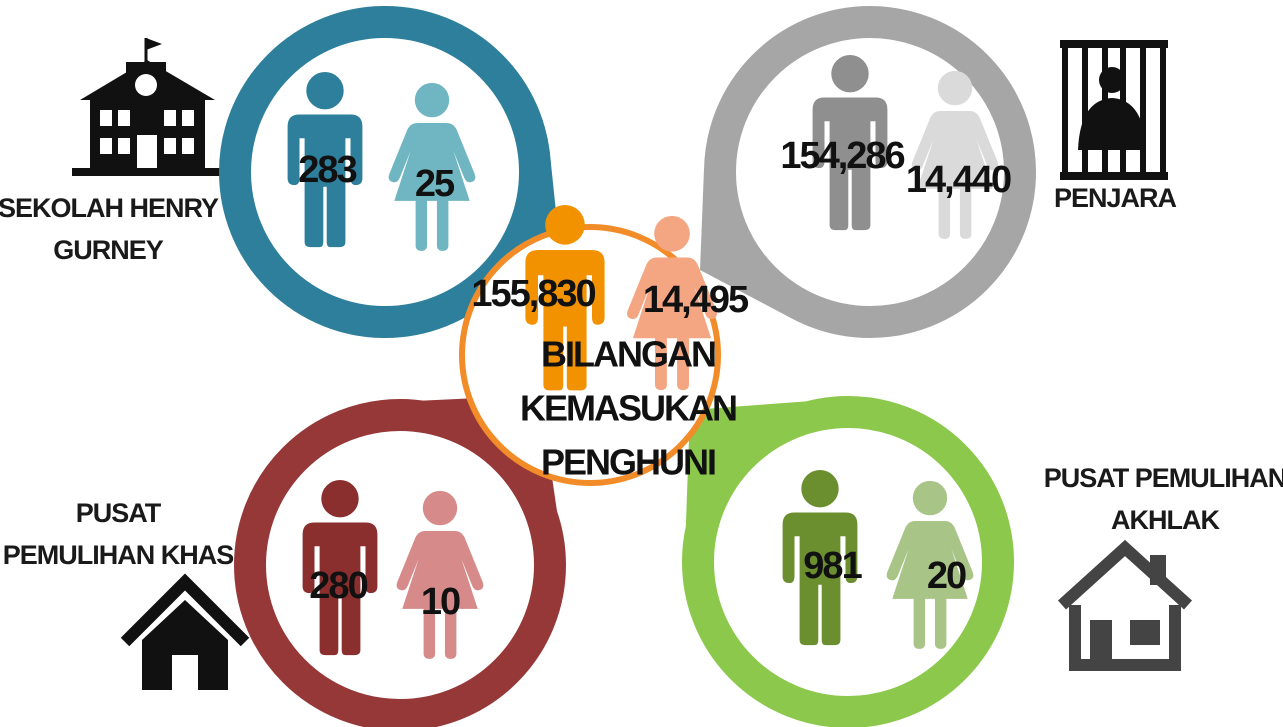 This screenshot has height=727, width=1283. I want to click on female-count: 25, so click(435, 184).